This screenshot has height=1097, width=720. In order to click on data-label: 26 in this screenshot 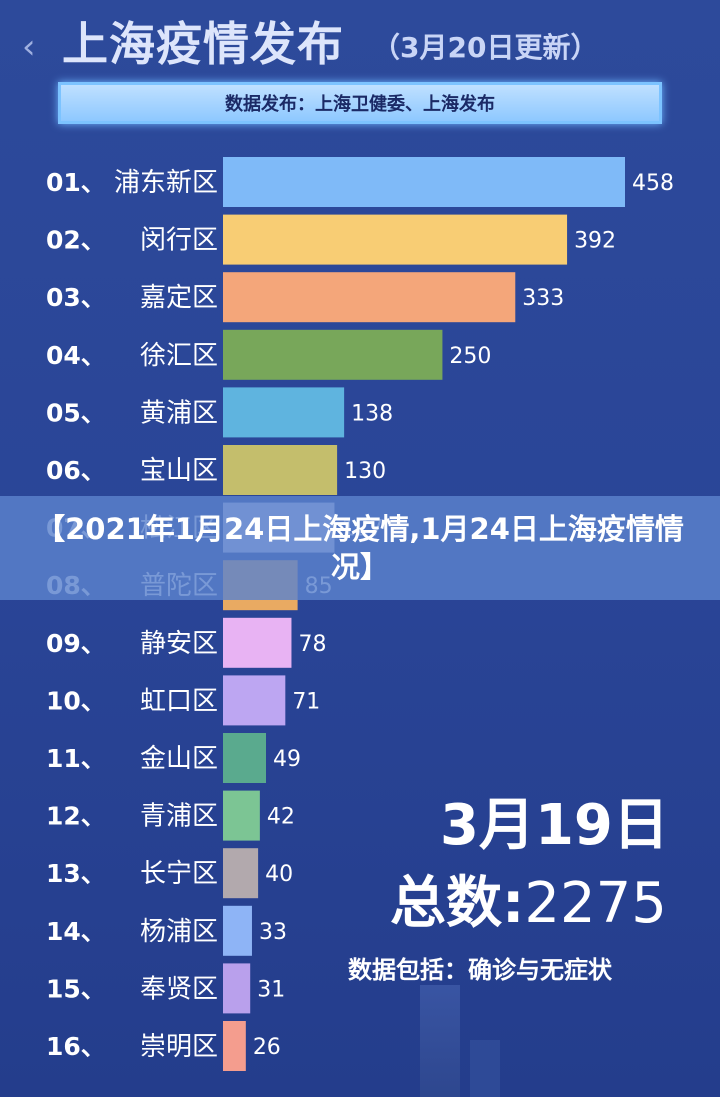, I will do `click(267, 1047)`.